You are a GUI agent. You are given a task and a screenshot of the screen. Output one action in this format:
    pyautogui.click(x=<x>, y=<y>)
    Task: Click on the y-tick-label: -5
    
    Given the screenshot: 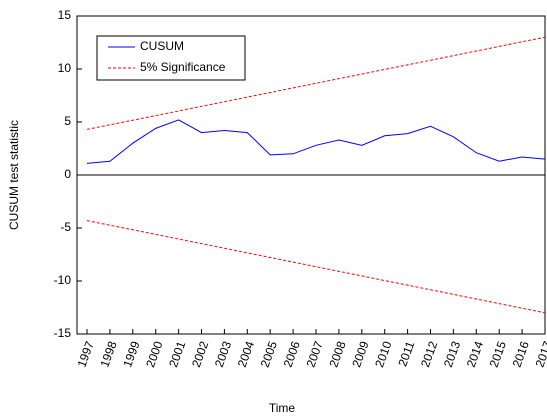 What is the action you would take?
    pyautogui.click(x=65, y=227)
    